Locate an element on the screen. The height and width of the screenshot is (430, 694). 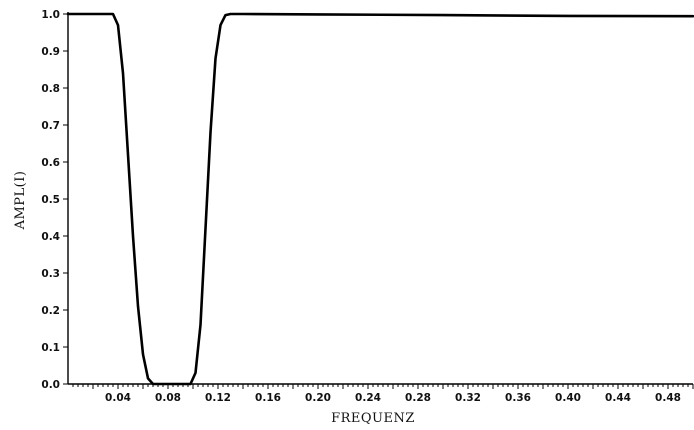
y-tick-label: 1.0 is located at coordinates (50, 15).